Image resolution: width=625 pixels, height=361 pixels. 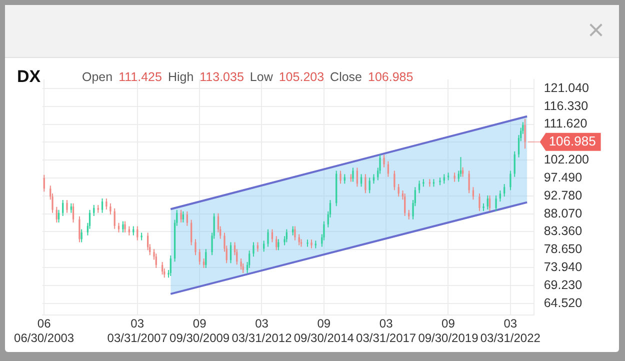 I want to click on annotation: Low, so click(x=261, y=77).